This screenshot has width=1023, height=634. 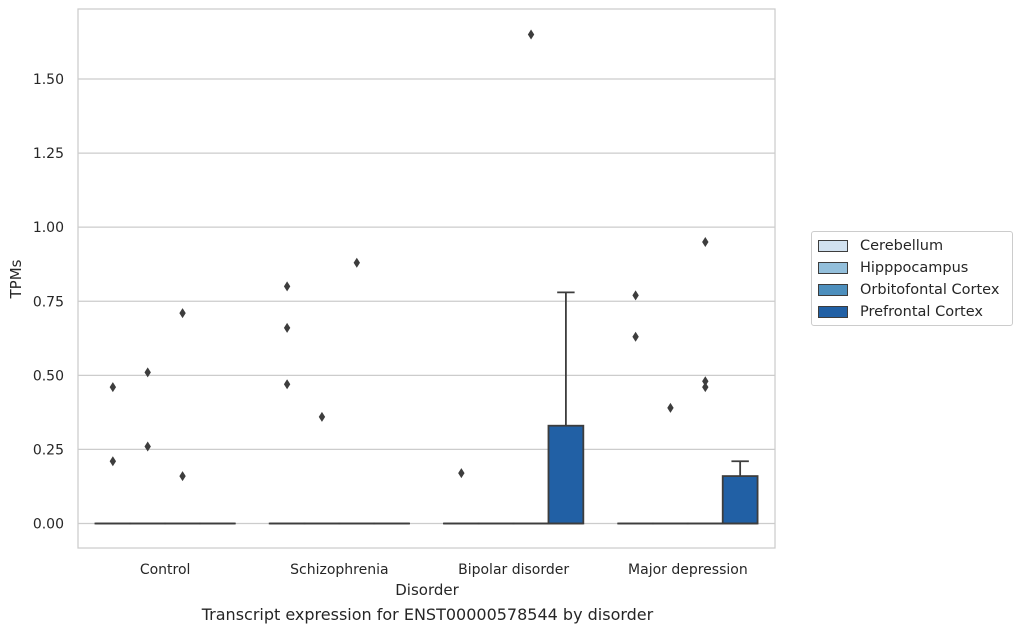 What do you see at coordinates (921, 312) in the screenshot?
I see `legend-label: Prefrontal Cortex` at bounding box center [921, 312].